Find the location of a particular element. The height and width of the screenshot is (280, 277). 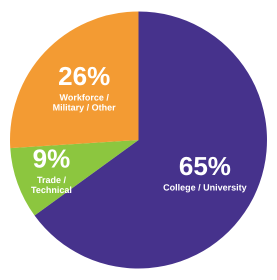

data-label: 9% is located at coordinates (51, 159).